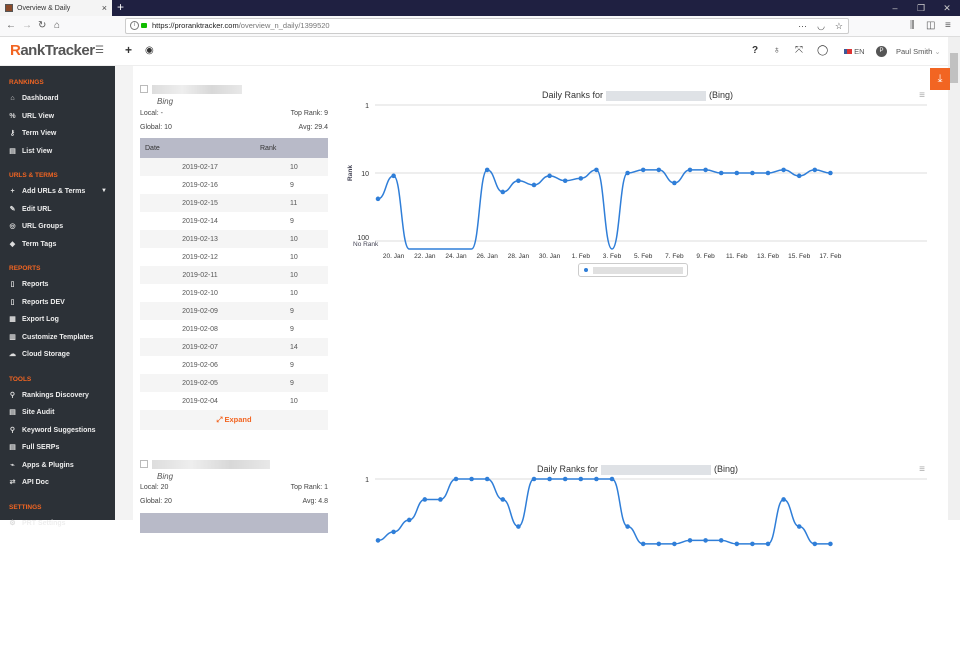  I want to click on sidebar-item-dashboard: ⌂ Dashboard, so click(57, 99).